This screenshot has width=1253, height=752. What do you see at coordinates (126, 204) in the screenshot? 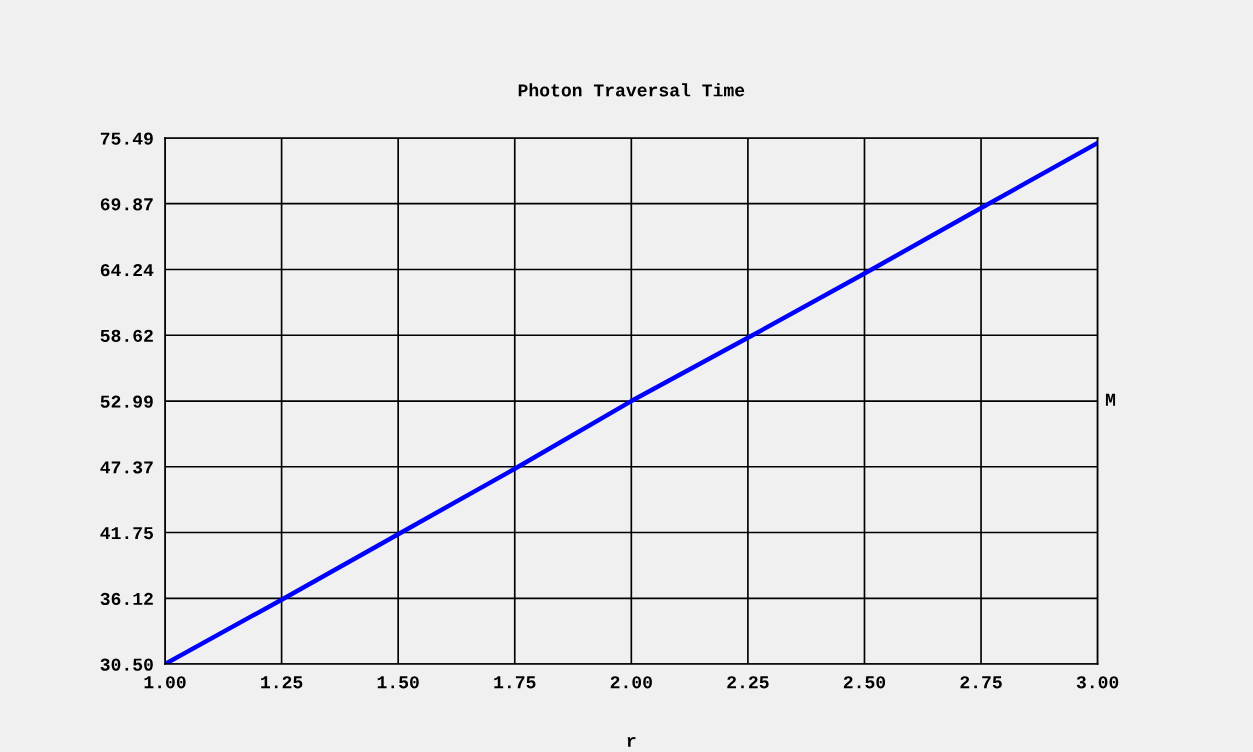
I see `y-tick-label: 69.87` at bounding box center [126, 204].